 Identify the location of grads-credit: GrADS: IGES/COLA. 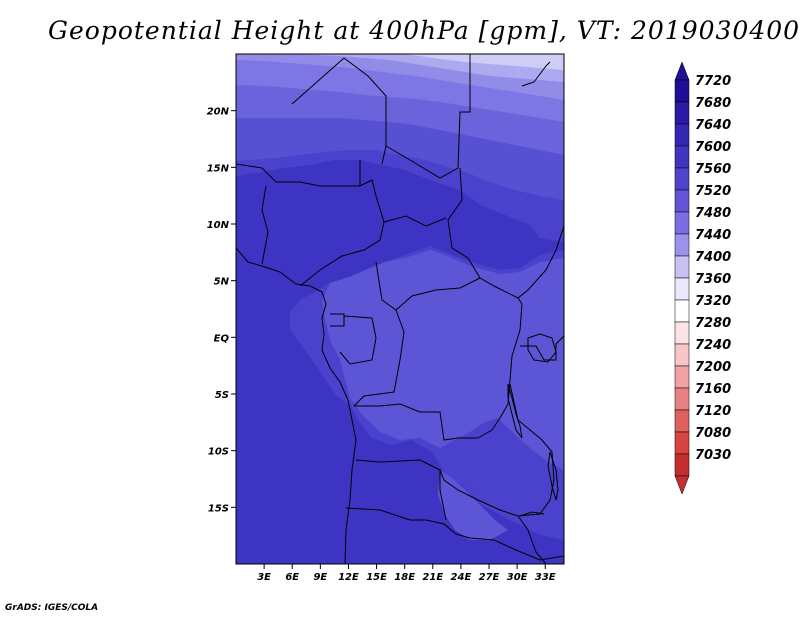
(52, 608).